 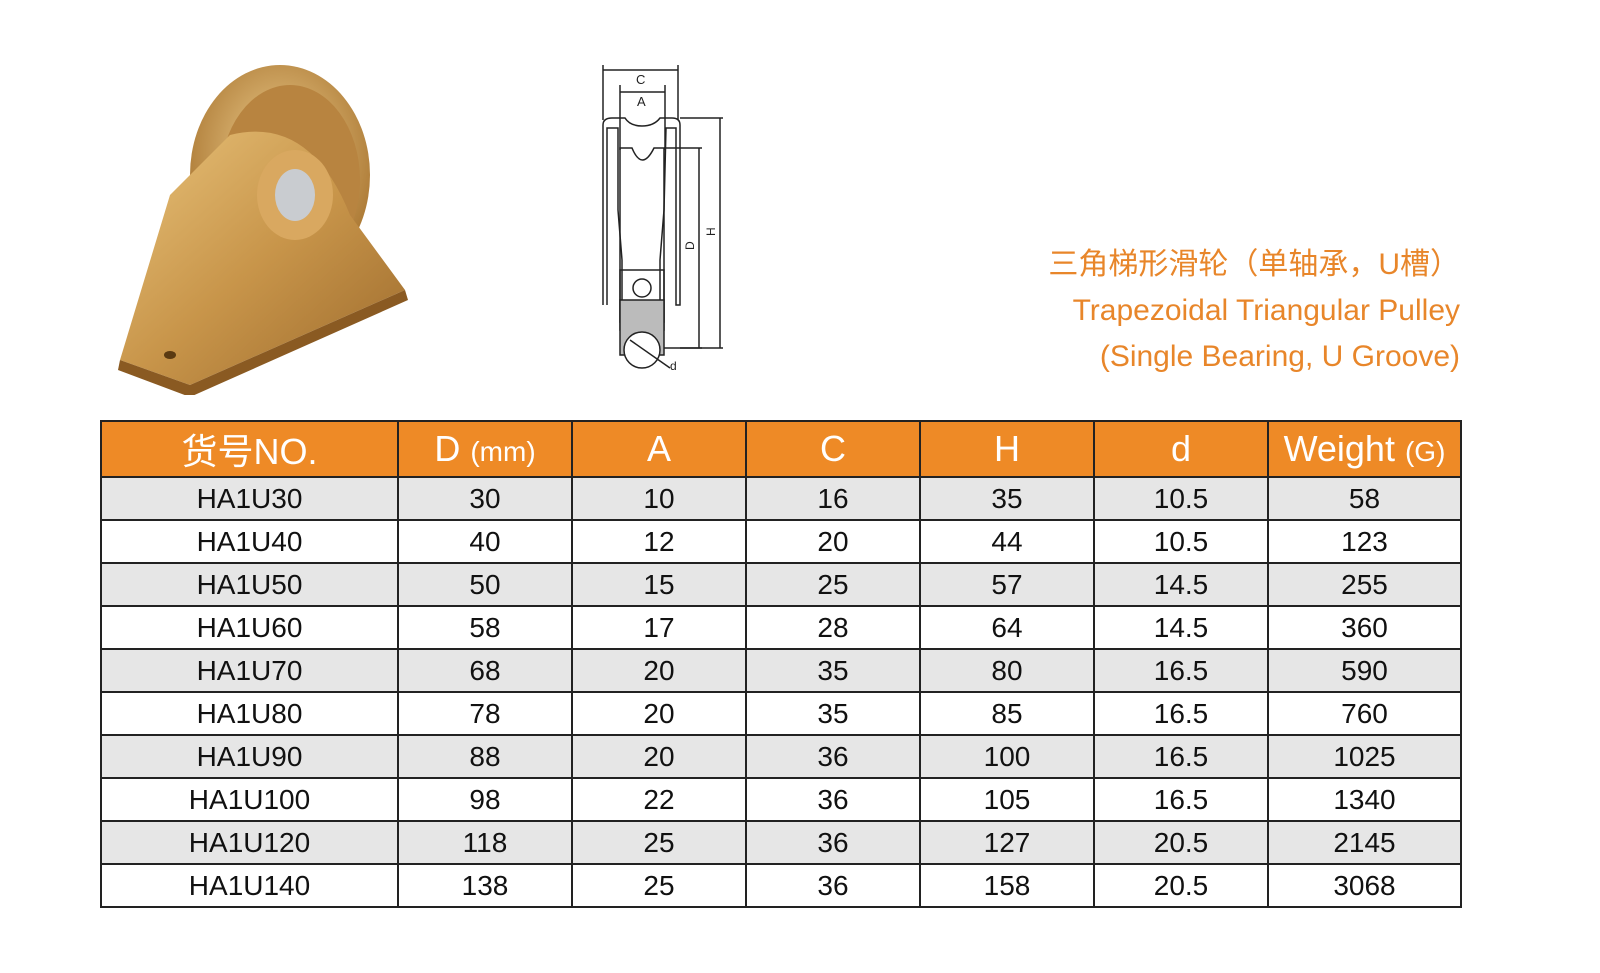 I want to click on column-header-unit: (mm), so click(x=503, y=451).